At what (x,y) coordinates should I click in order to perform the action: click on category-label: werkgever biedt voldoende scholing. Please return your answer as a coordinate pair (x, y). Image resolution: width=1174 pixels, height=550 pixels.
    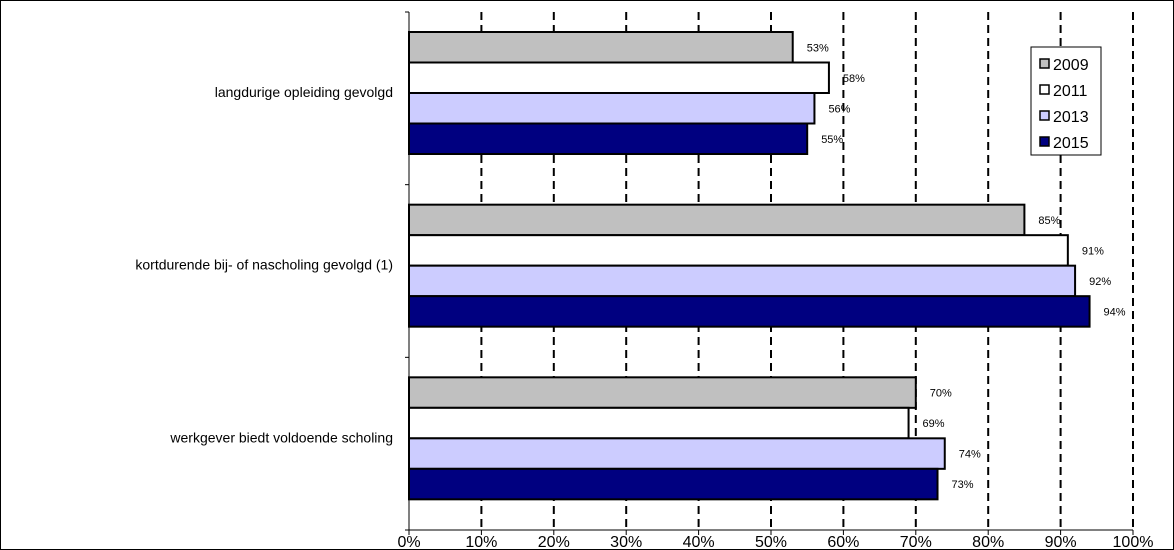
    Looking at the image, I should click on (281, 437).